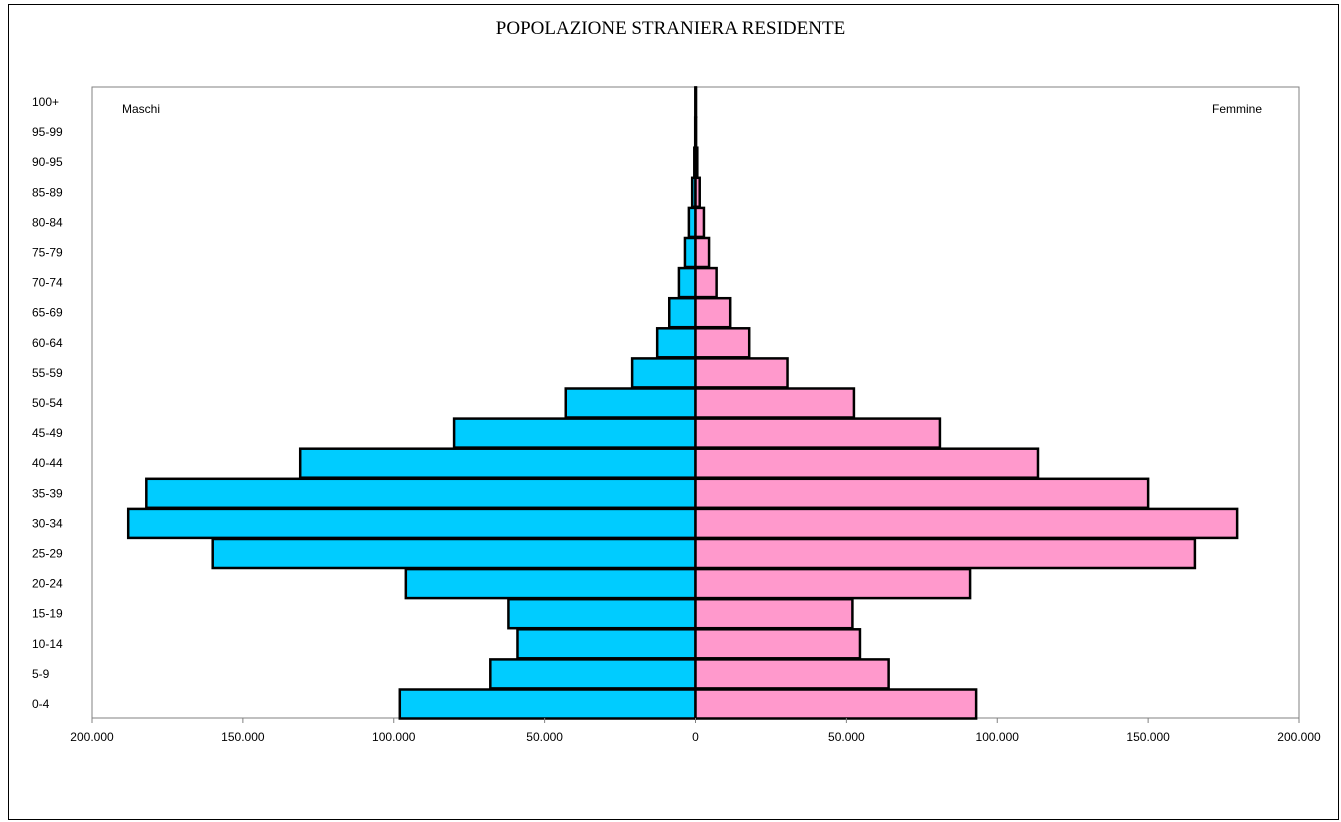 This screenshot has width=1341, height=822. What do you see at coordinates (47, 222) in the screenshot?
I see `y-tick-label: 80-84` at bounding box center [47, 222].